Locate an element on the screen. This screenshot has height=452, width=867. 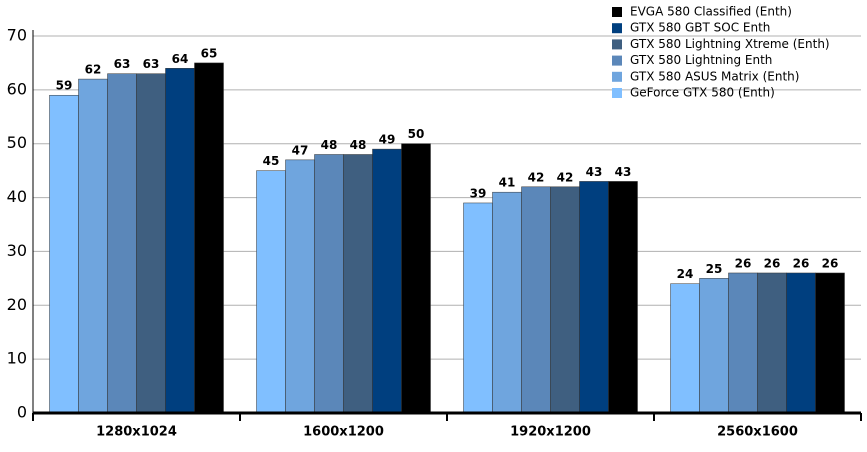
legend-label: GTX 580 GBT SOC Enth is located at coordinates (700, 28).